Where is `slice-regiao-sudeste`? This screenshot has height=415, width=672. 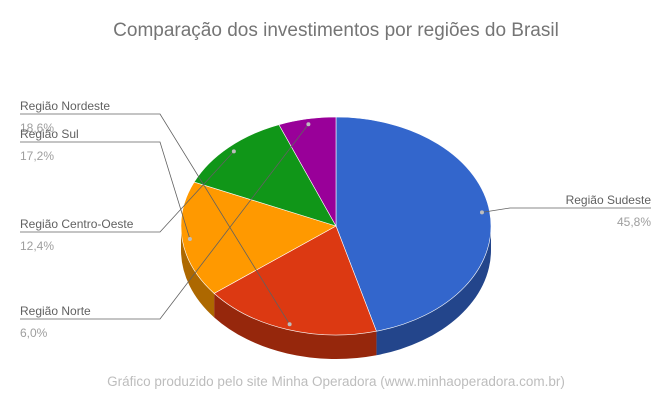 slice-regiao-sudeste is located at coordinates (413, 224).